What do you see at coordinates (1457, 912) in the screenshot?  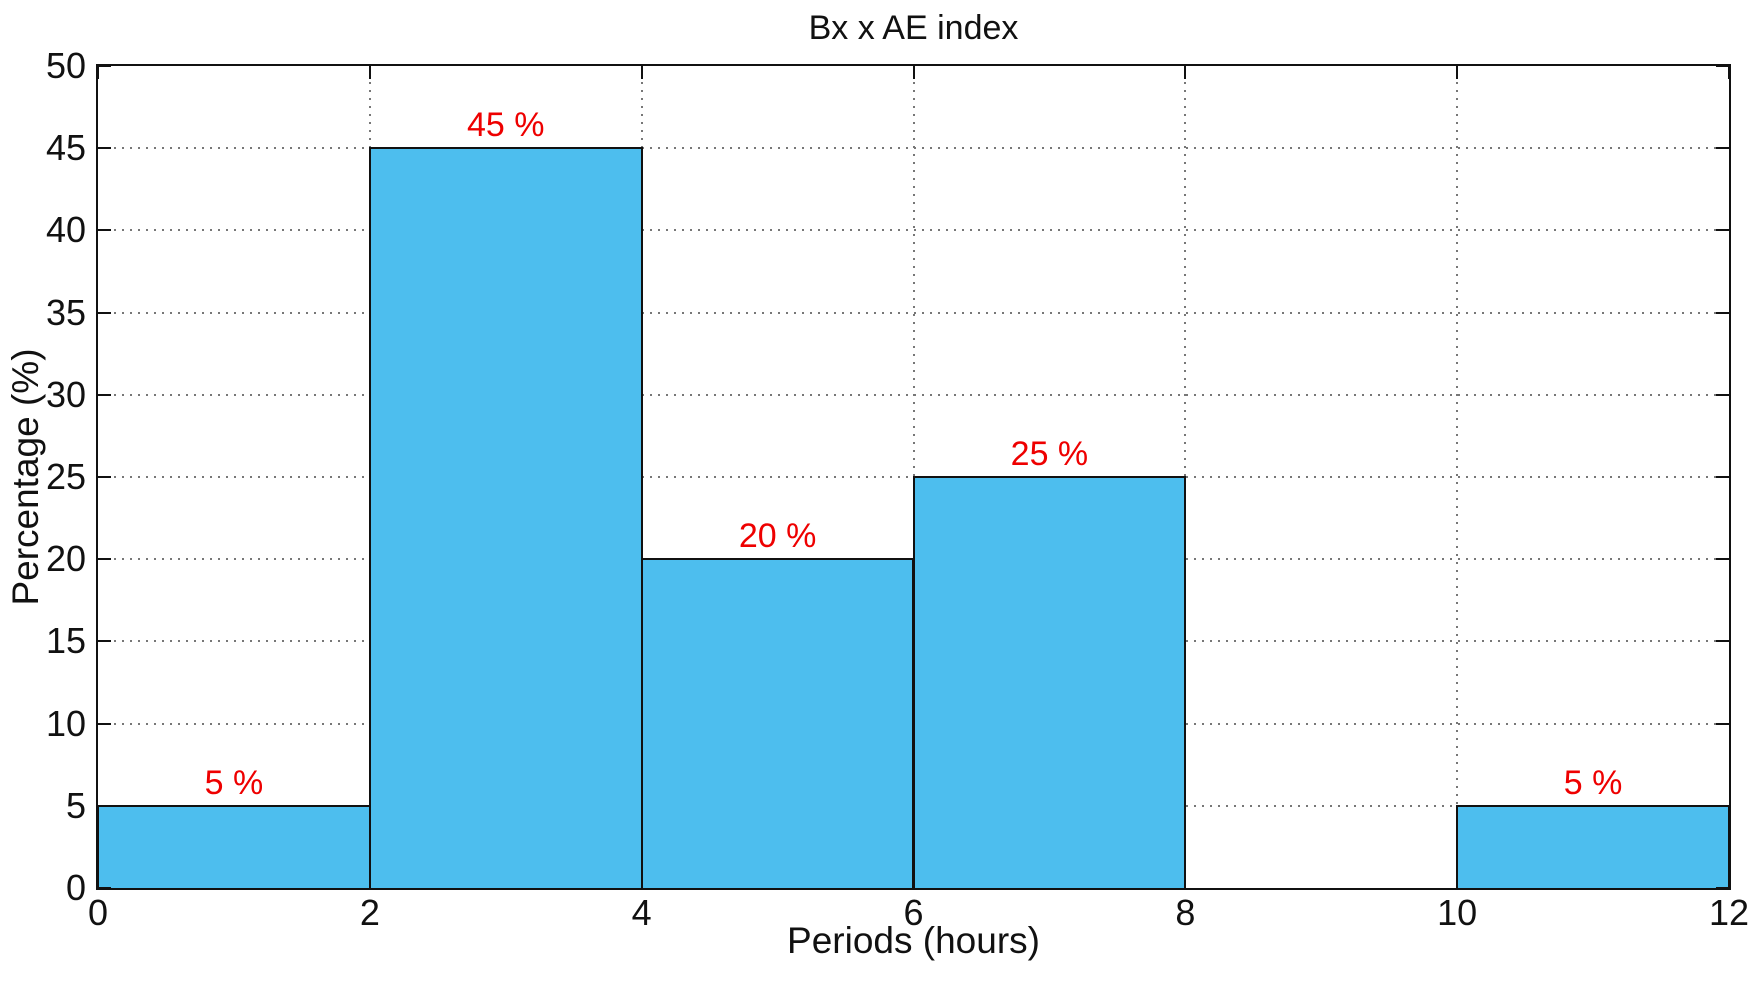 I see `x-tick-label: 10` at bounding box center [1457, 912].